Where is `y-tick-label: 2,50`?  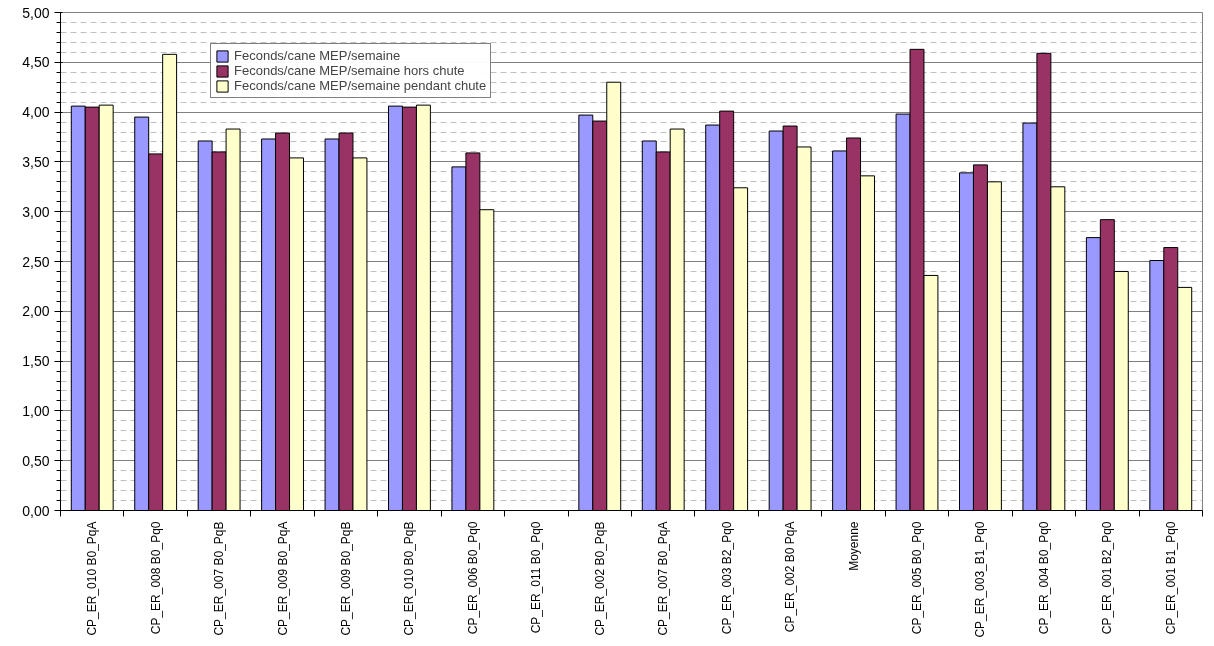
y-tick-label: 2,50 is located at coordinates (36, 261).